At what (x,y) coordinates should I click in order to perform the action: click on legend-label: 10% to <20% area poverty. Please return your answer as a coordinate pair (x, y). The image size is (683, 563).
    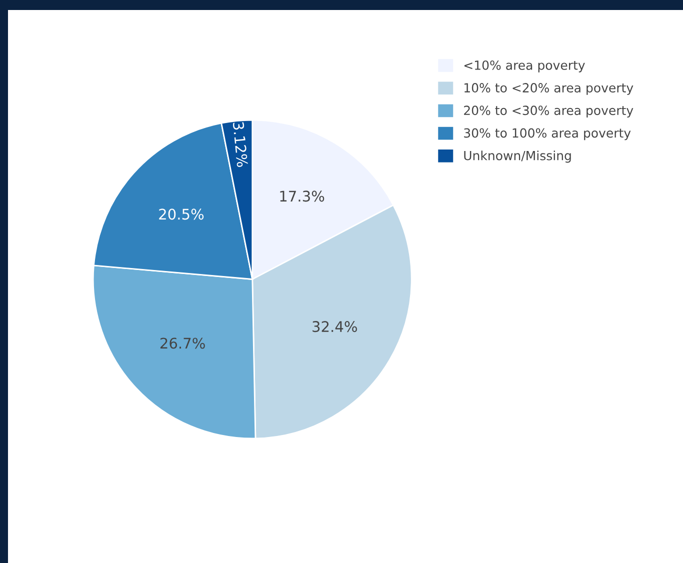
    Looking at the image, I should click on (549, 89).